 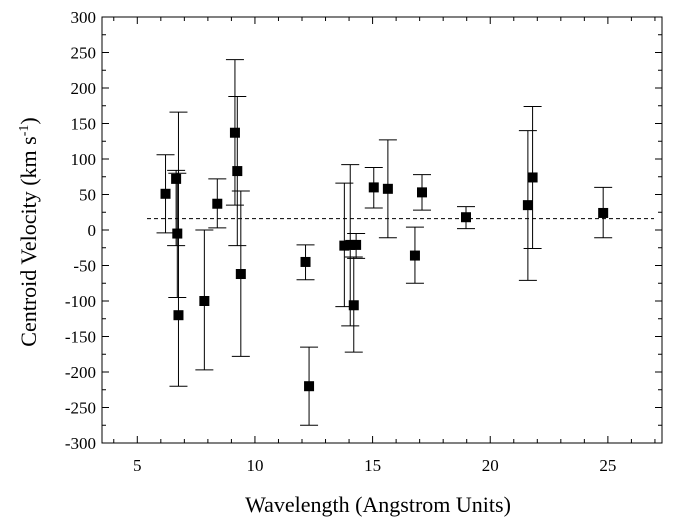 I want to click on y-tick-label: 100, so click(x=84, y=159).